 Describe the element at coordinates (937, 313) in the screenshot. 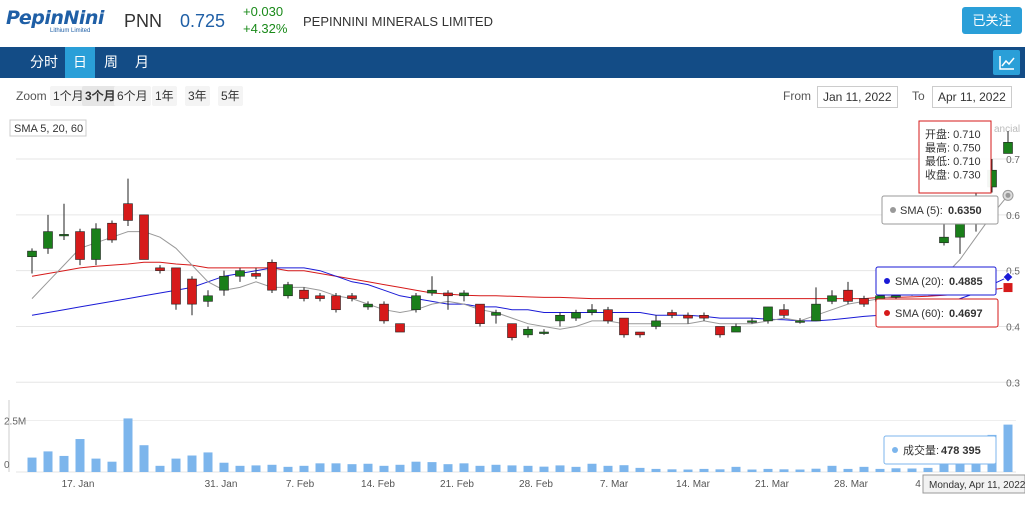

I see `sma60-tooltip` at that location.